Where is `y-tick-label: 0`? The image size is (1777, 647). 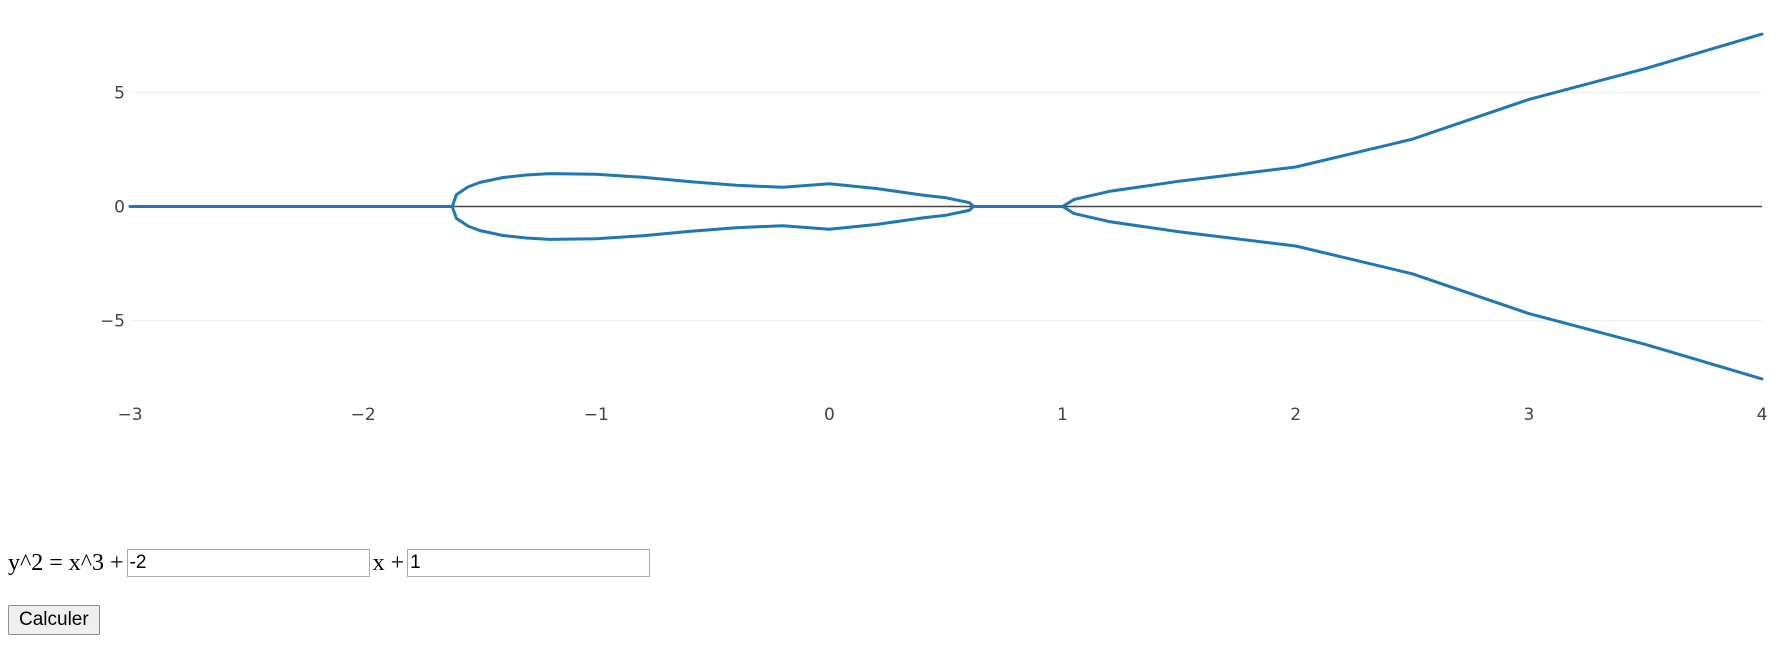 y-tick-label: 0 is located at coordinates (119, 208).